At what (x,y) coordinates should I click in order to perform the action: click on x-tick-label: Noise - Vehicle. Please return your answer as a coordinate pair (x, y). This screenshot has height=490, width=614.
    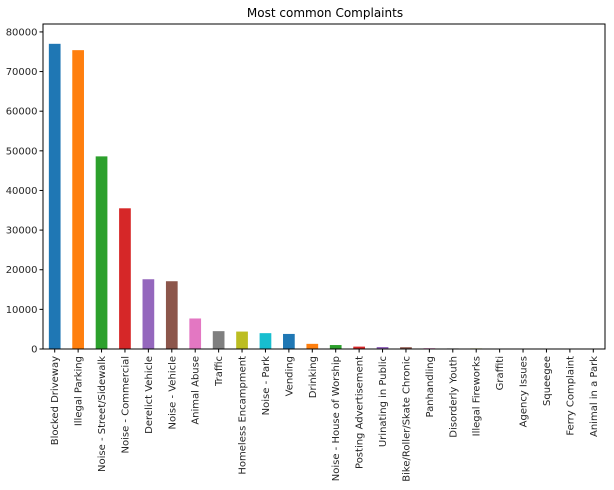
    Looking at the image, I should click on (172, 392).